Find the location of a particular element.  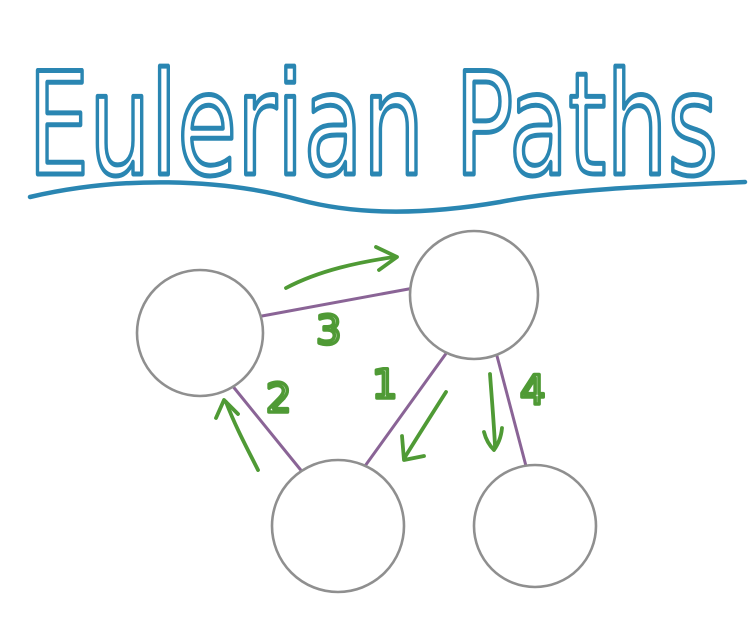

edge-label-2: 2 is located at coordinates (278, 399).